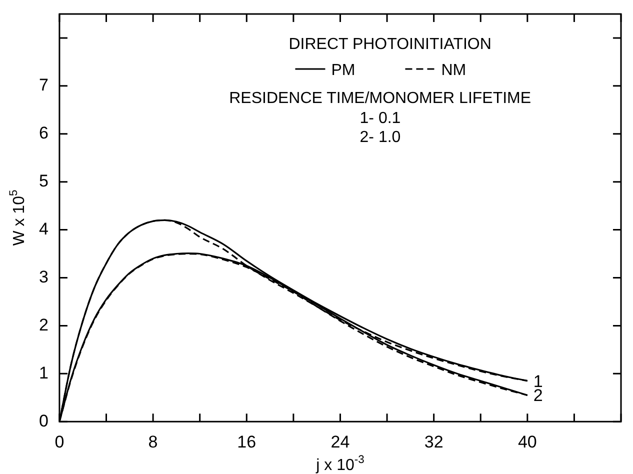  I want to click on y-tick-label: 2, so click(43, 324).